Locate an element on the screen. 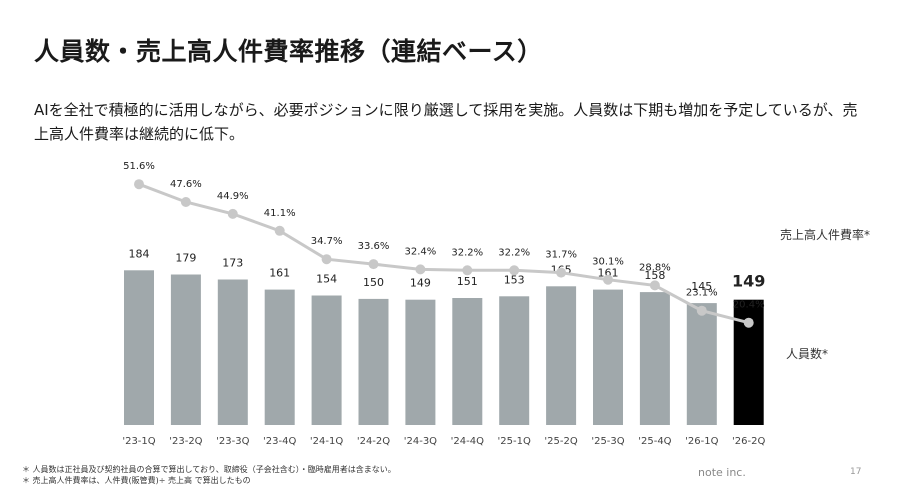 Image resolution: width=916 pixels, height=493 pixels. x-tick-label: '23-2Q is located at coordinates (185, 441).